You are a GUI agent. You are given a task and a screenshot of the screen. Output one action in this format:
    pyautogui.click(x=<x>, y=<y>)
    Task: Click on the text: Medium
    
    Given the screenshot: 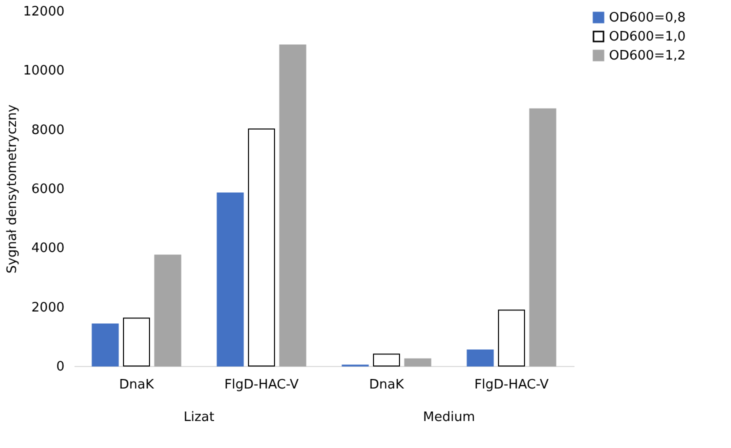 What is the action you would take?
    pyautogui.click(x=449, y=417)
    